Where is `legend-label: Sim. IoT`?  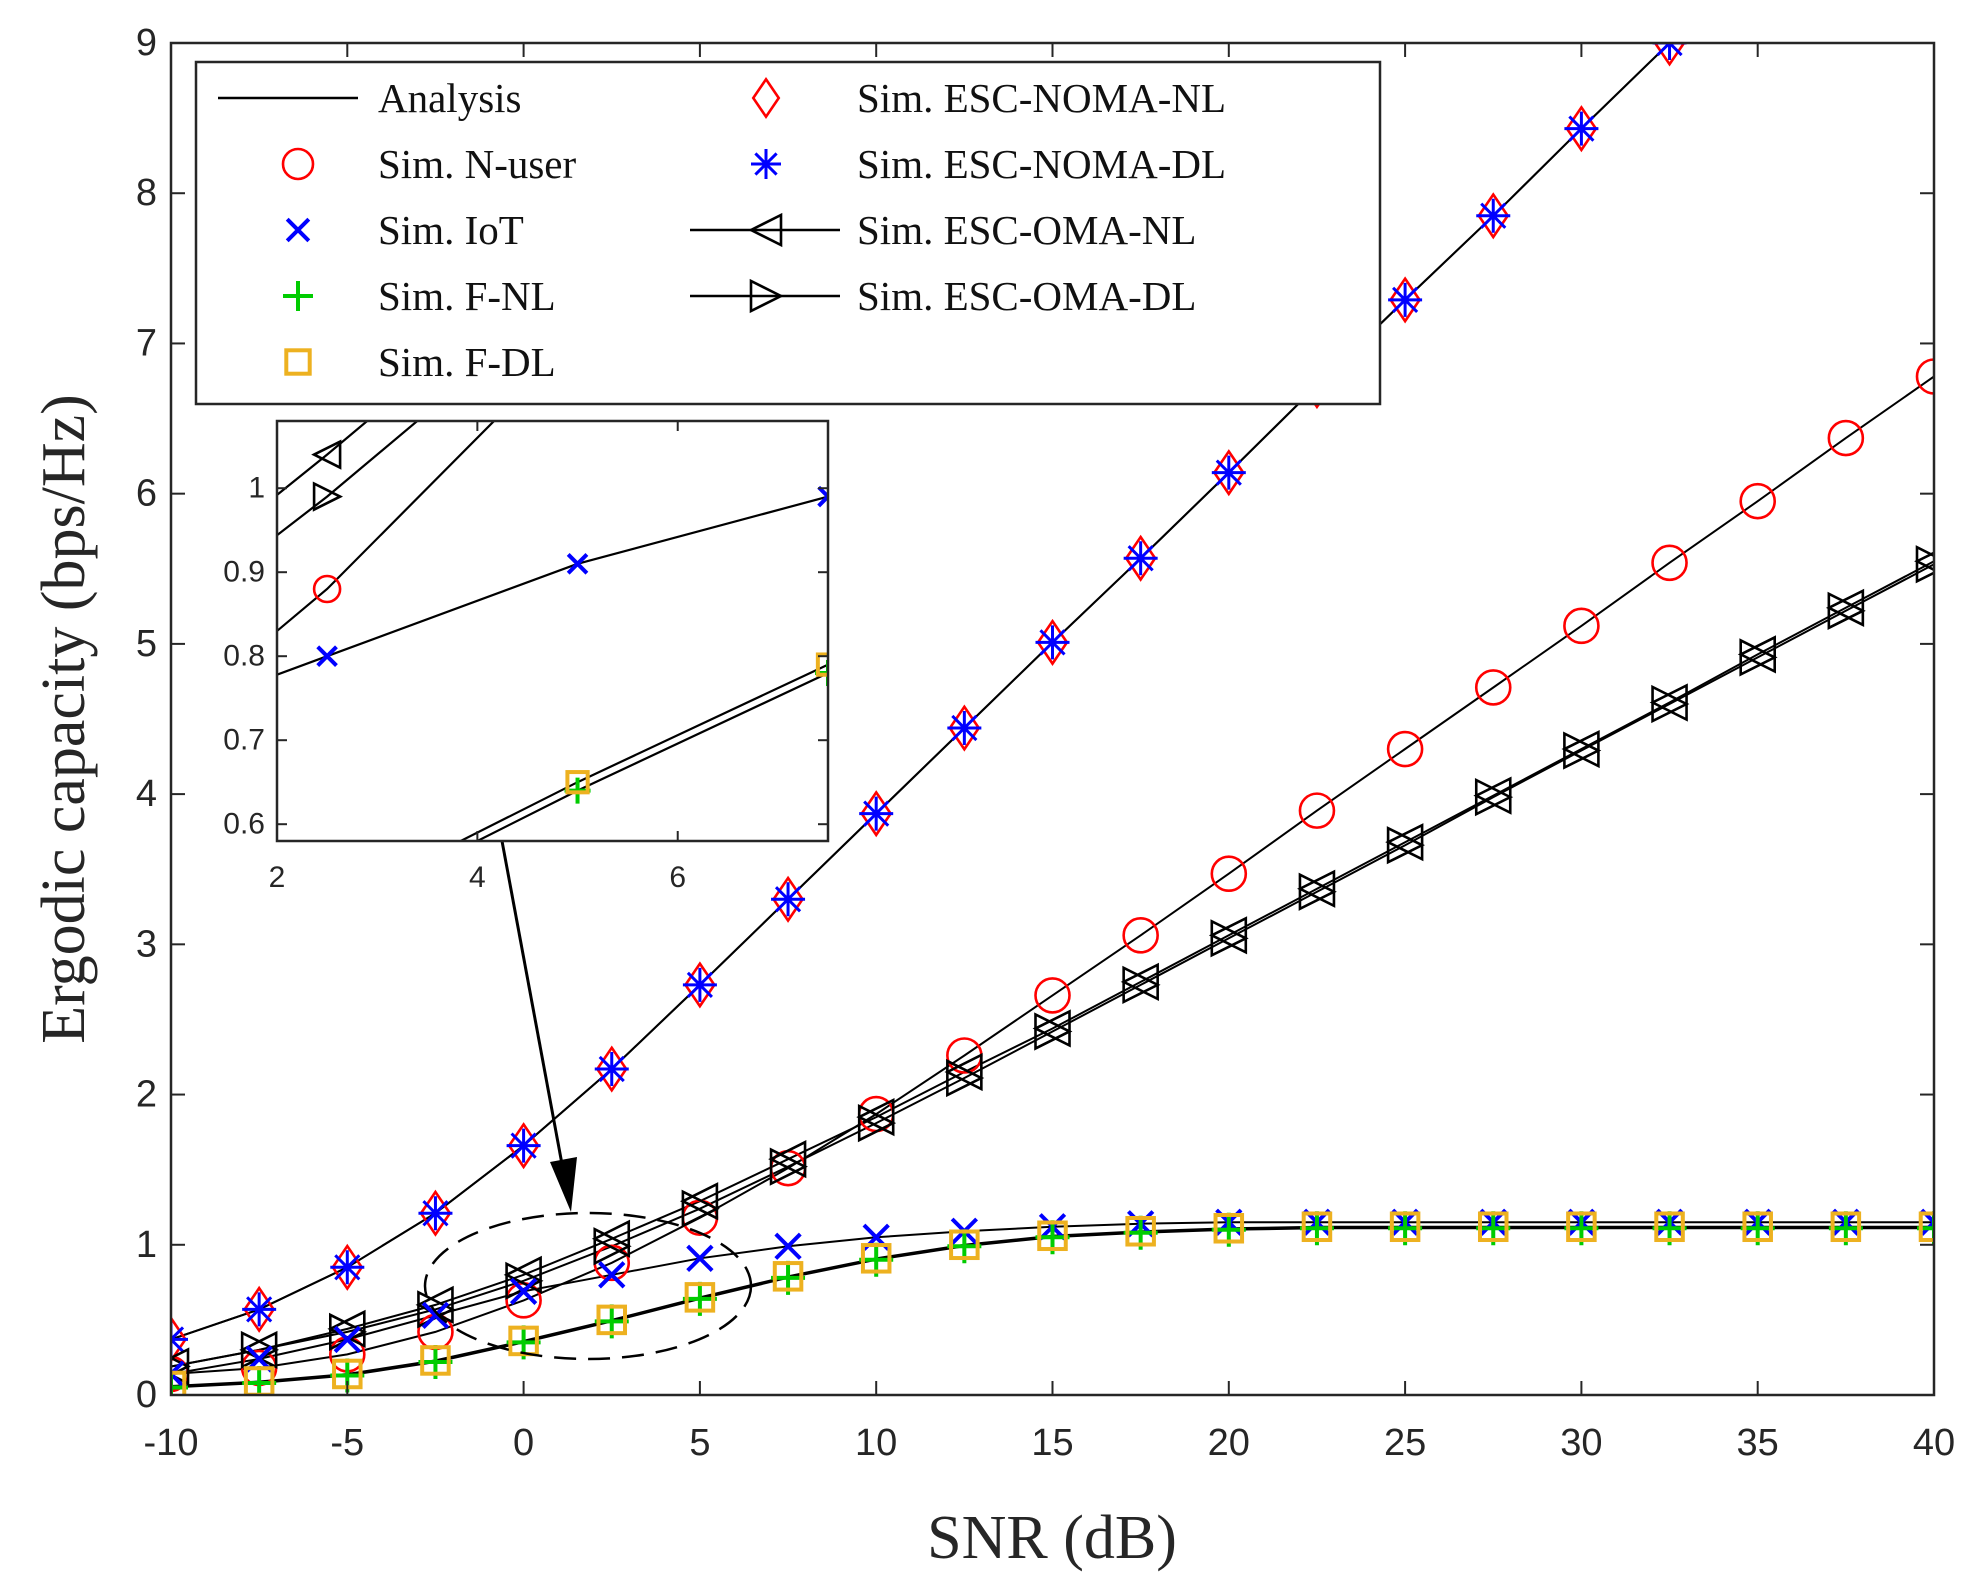 legend-label: Sim. IoT is located at coordinates (451, 230).